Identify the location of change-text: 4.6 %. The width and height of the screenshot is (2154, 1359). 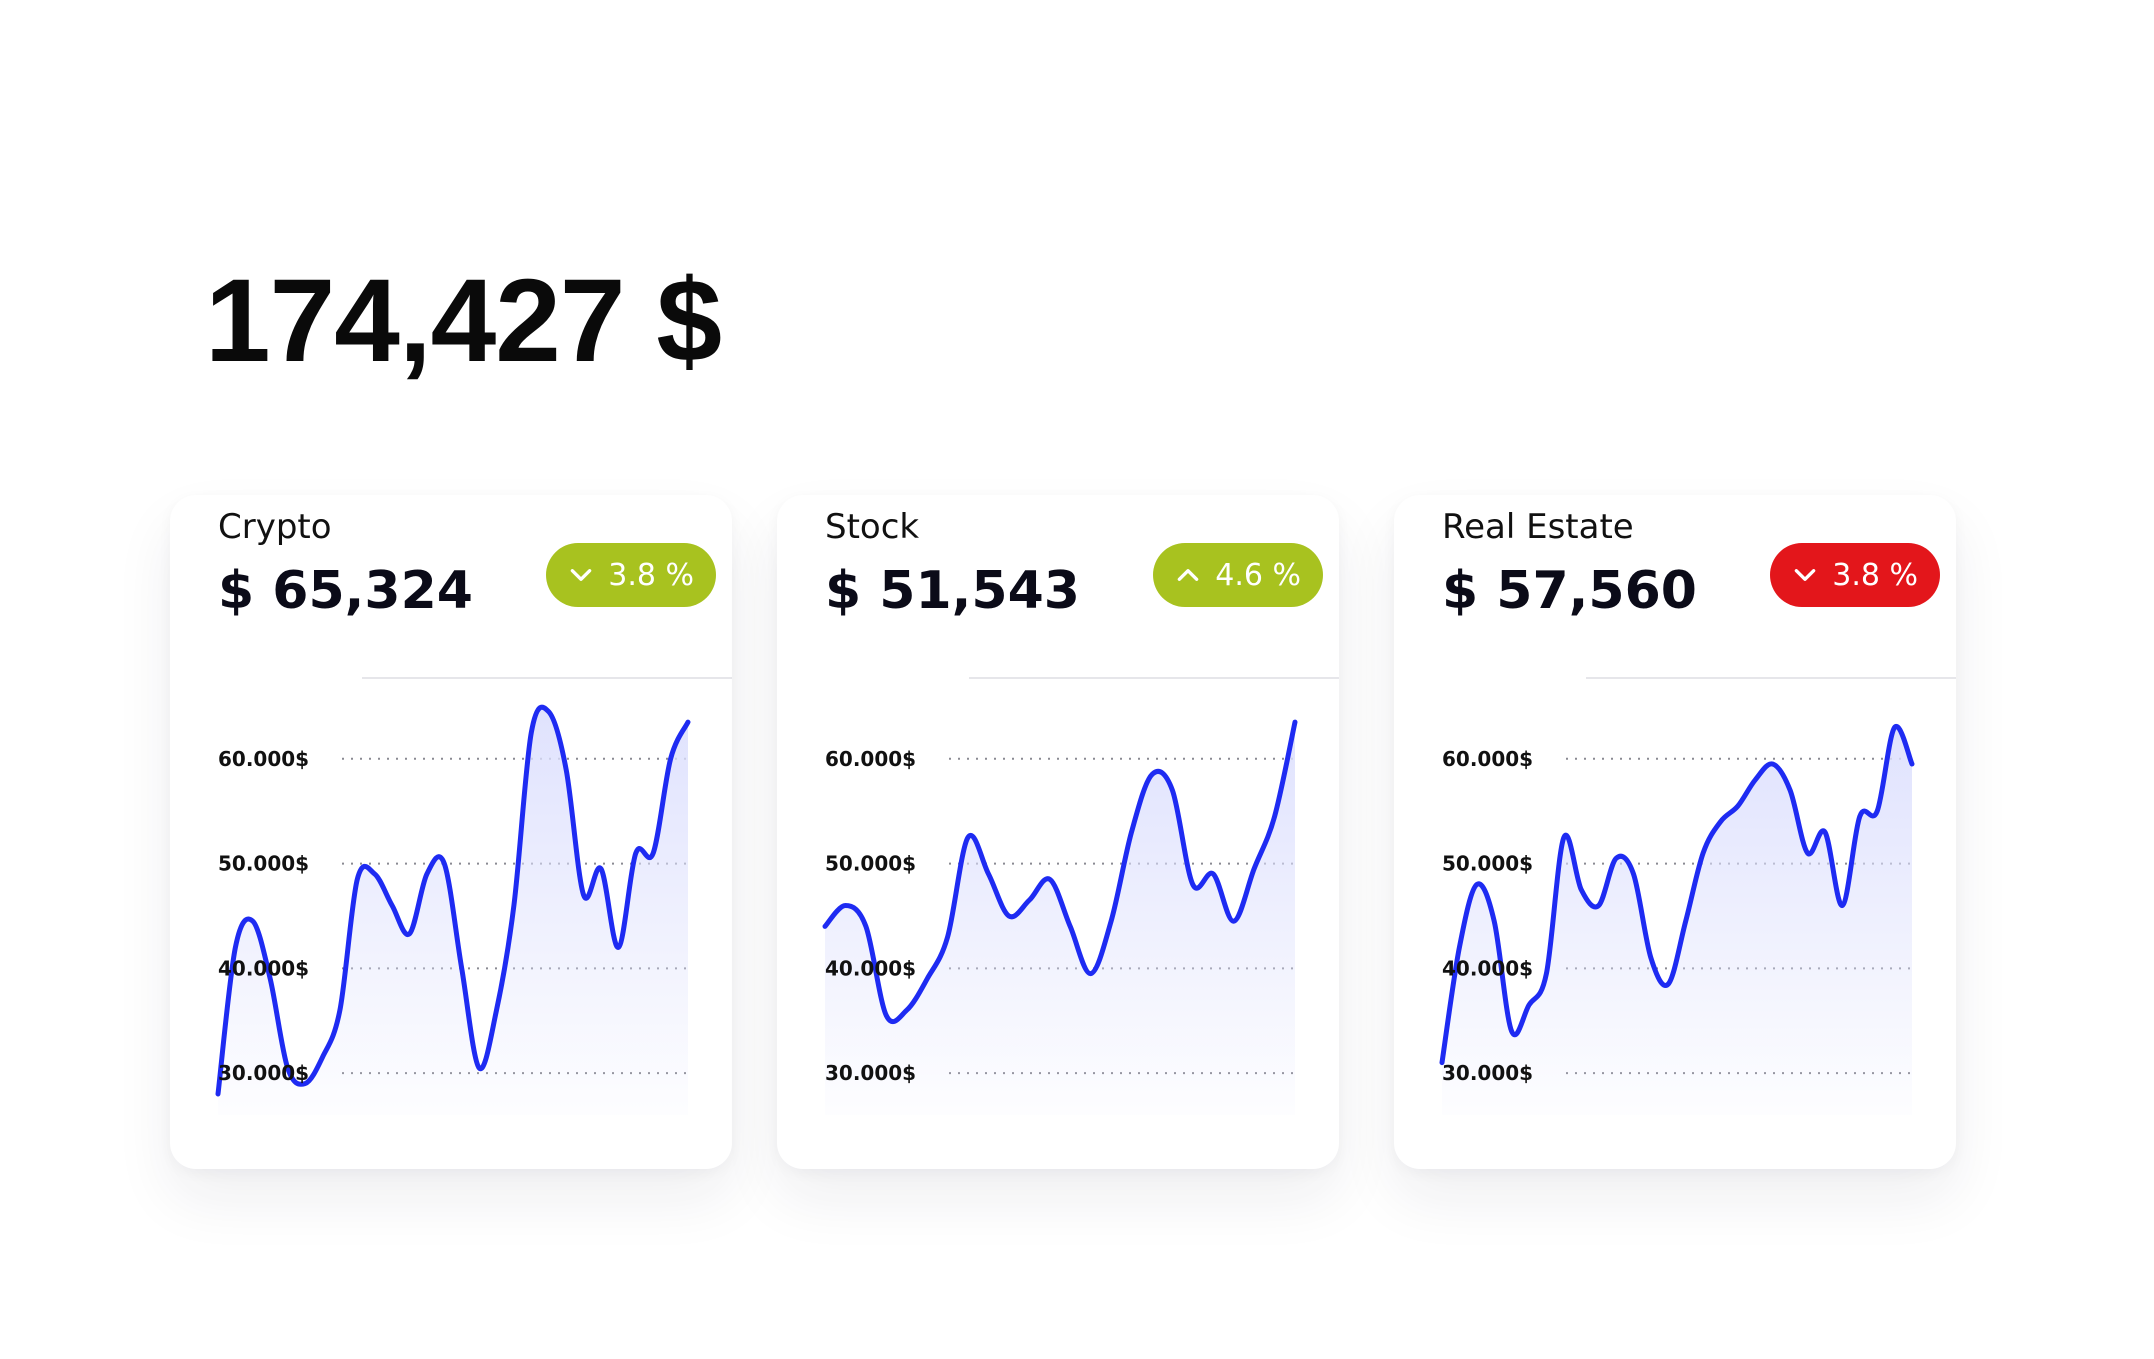
(1258, 575).